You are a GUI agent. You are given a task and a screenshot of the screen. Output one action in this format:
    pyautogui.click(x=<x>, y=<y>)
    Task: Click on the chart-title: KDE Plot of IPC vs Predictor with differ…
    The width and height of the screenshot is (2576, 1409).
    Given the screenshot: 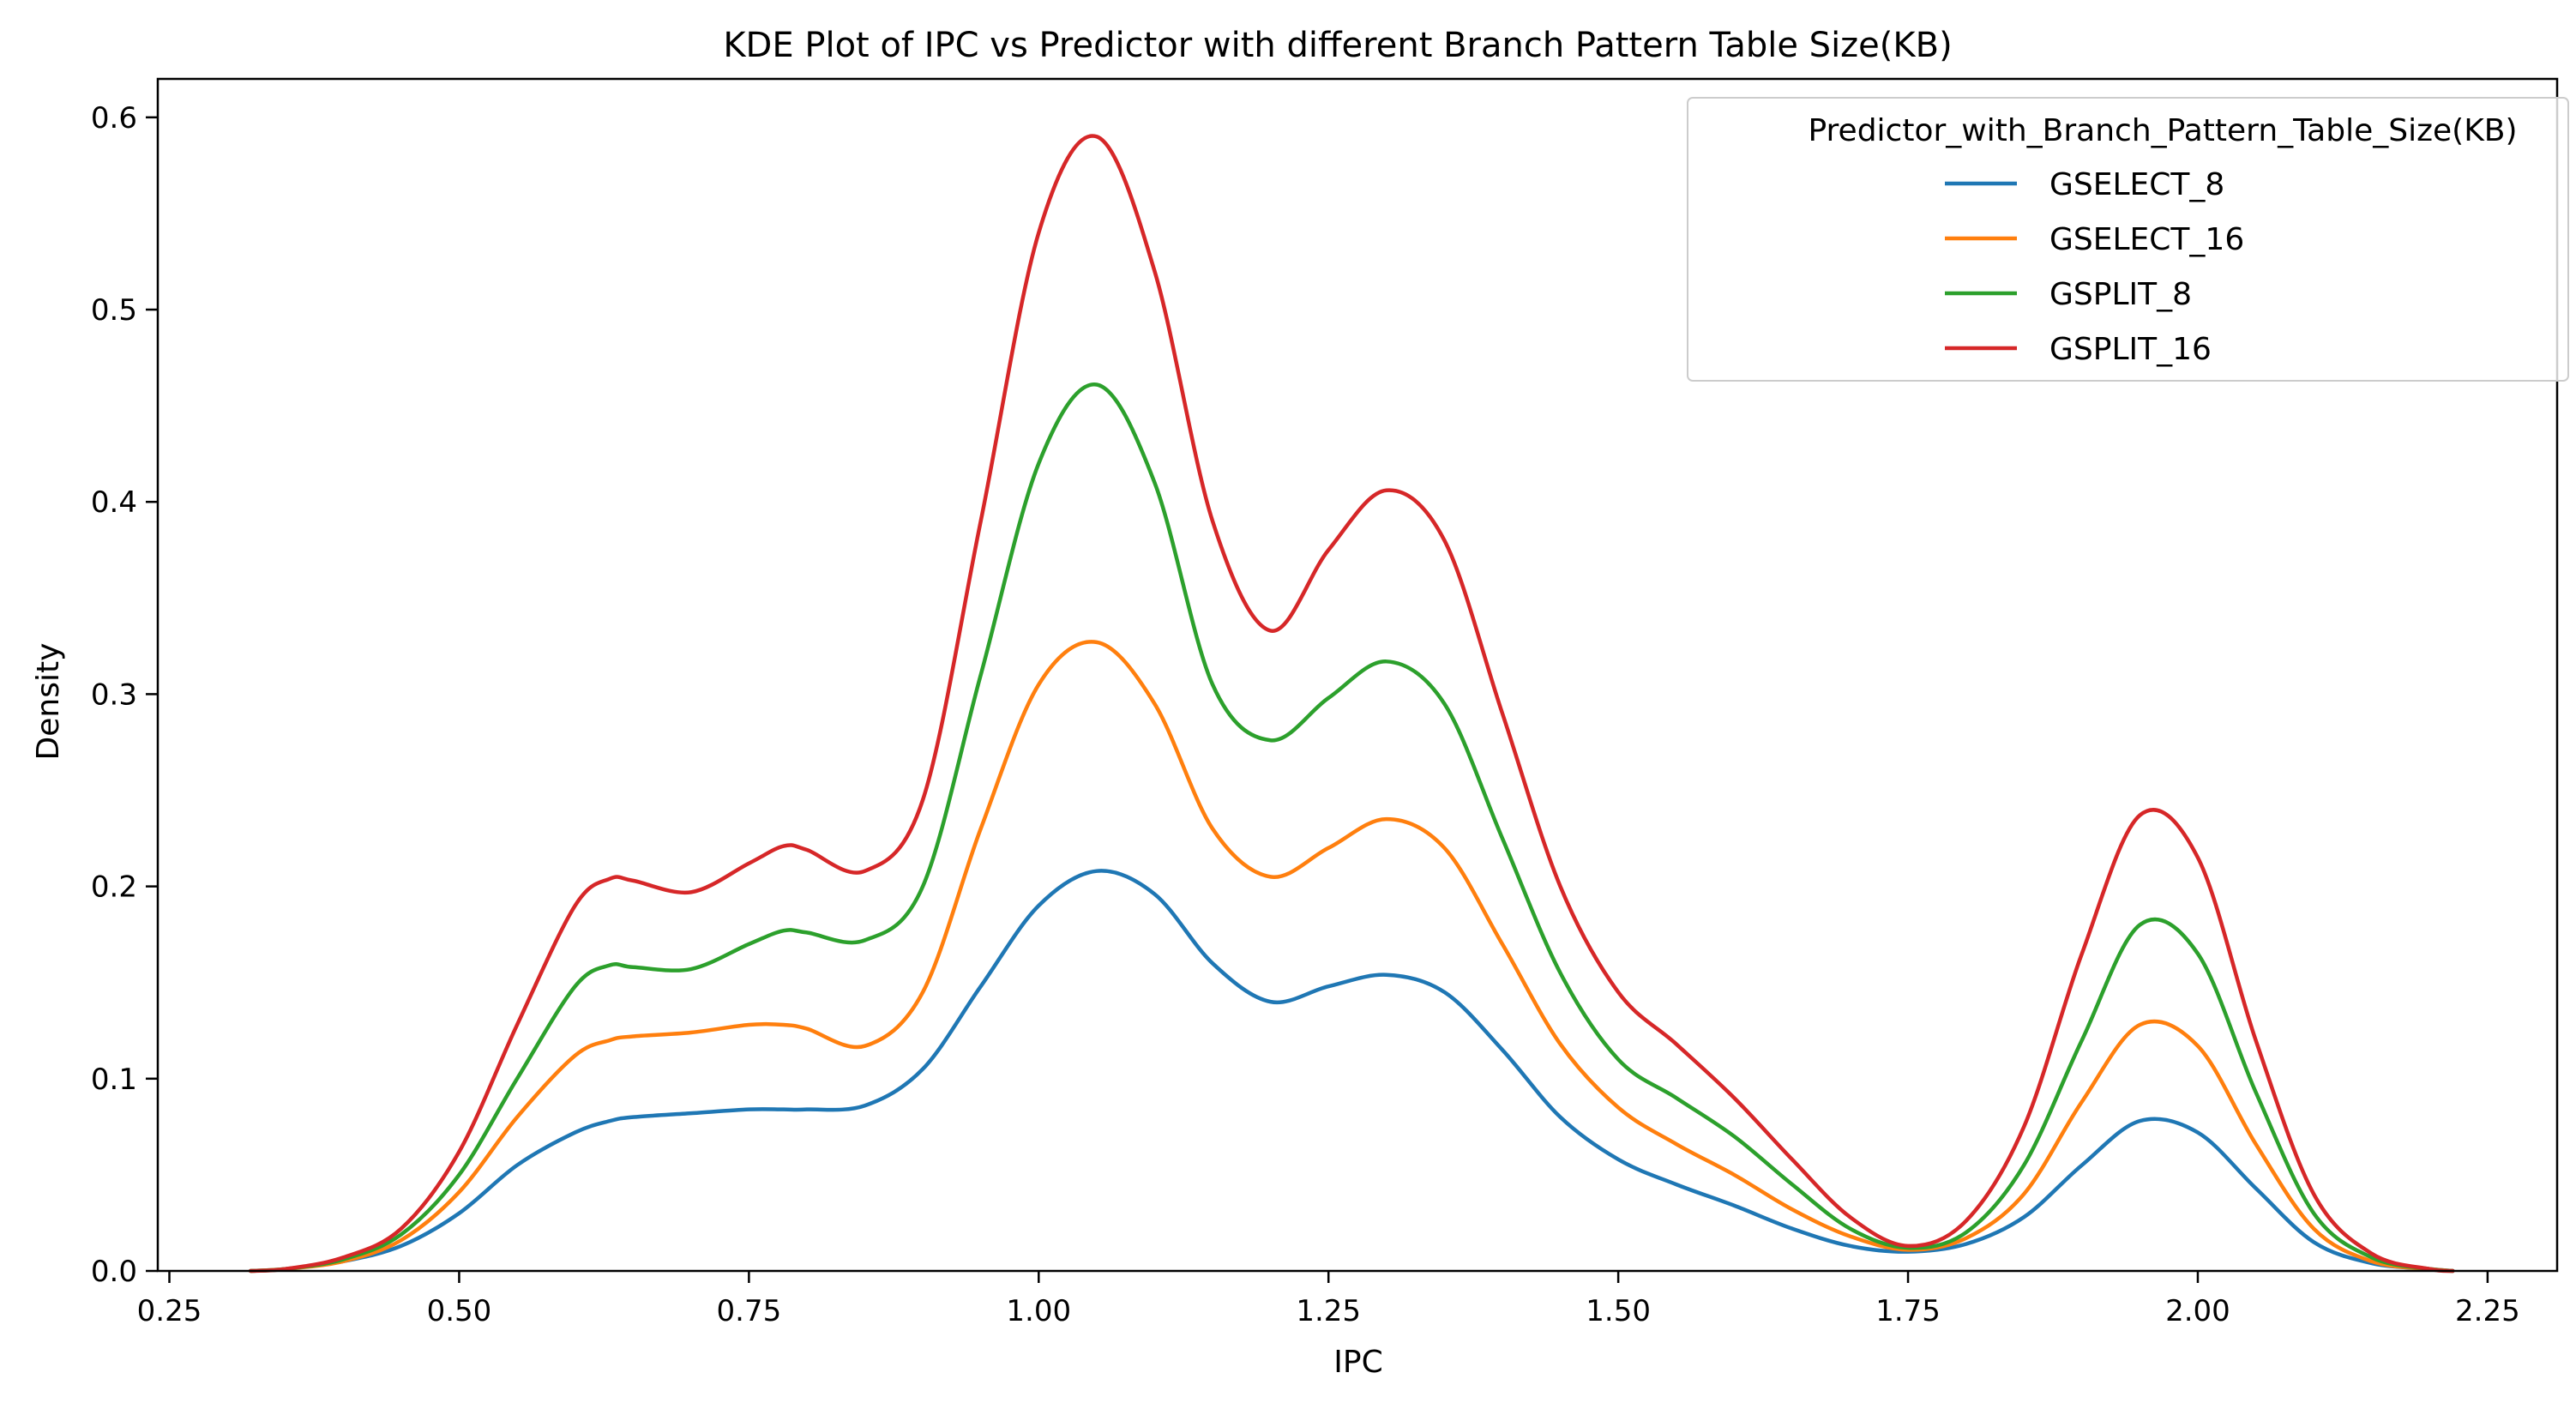 What is the action you would take?
    pyautogui.click(x=1337, y=45)
    